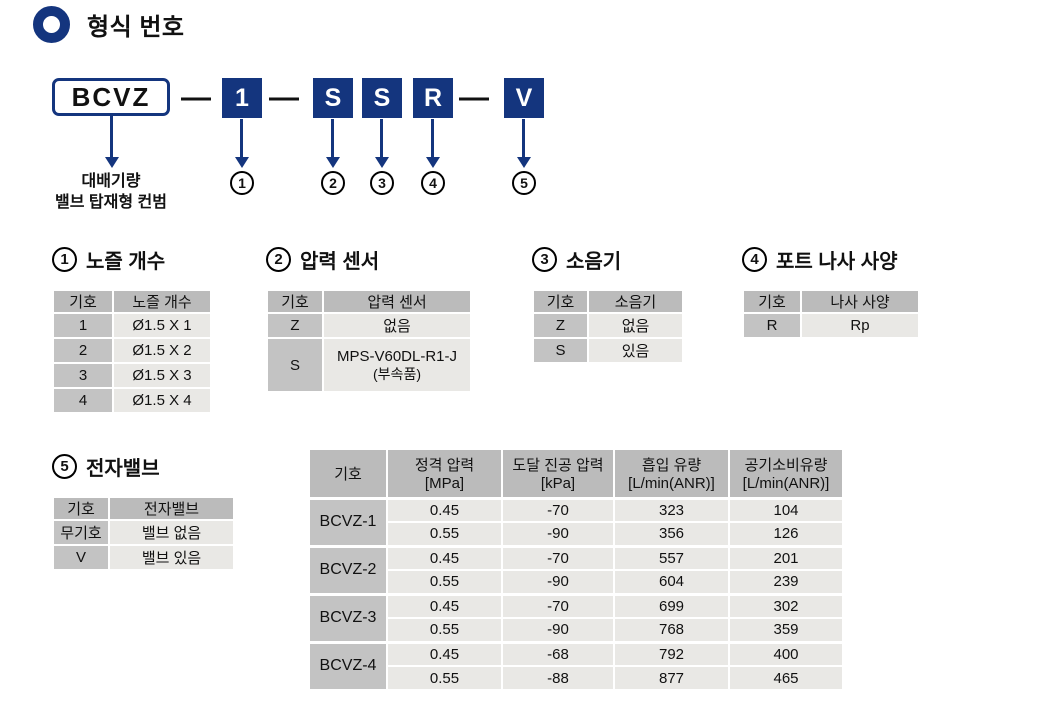 The width and height of the screenshot is (1050, 715). I want to click on ring-bullet-icon, so click(51, 24).